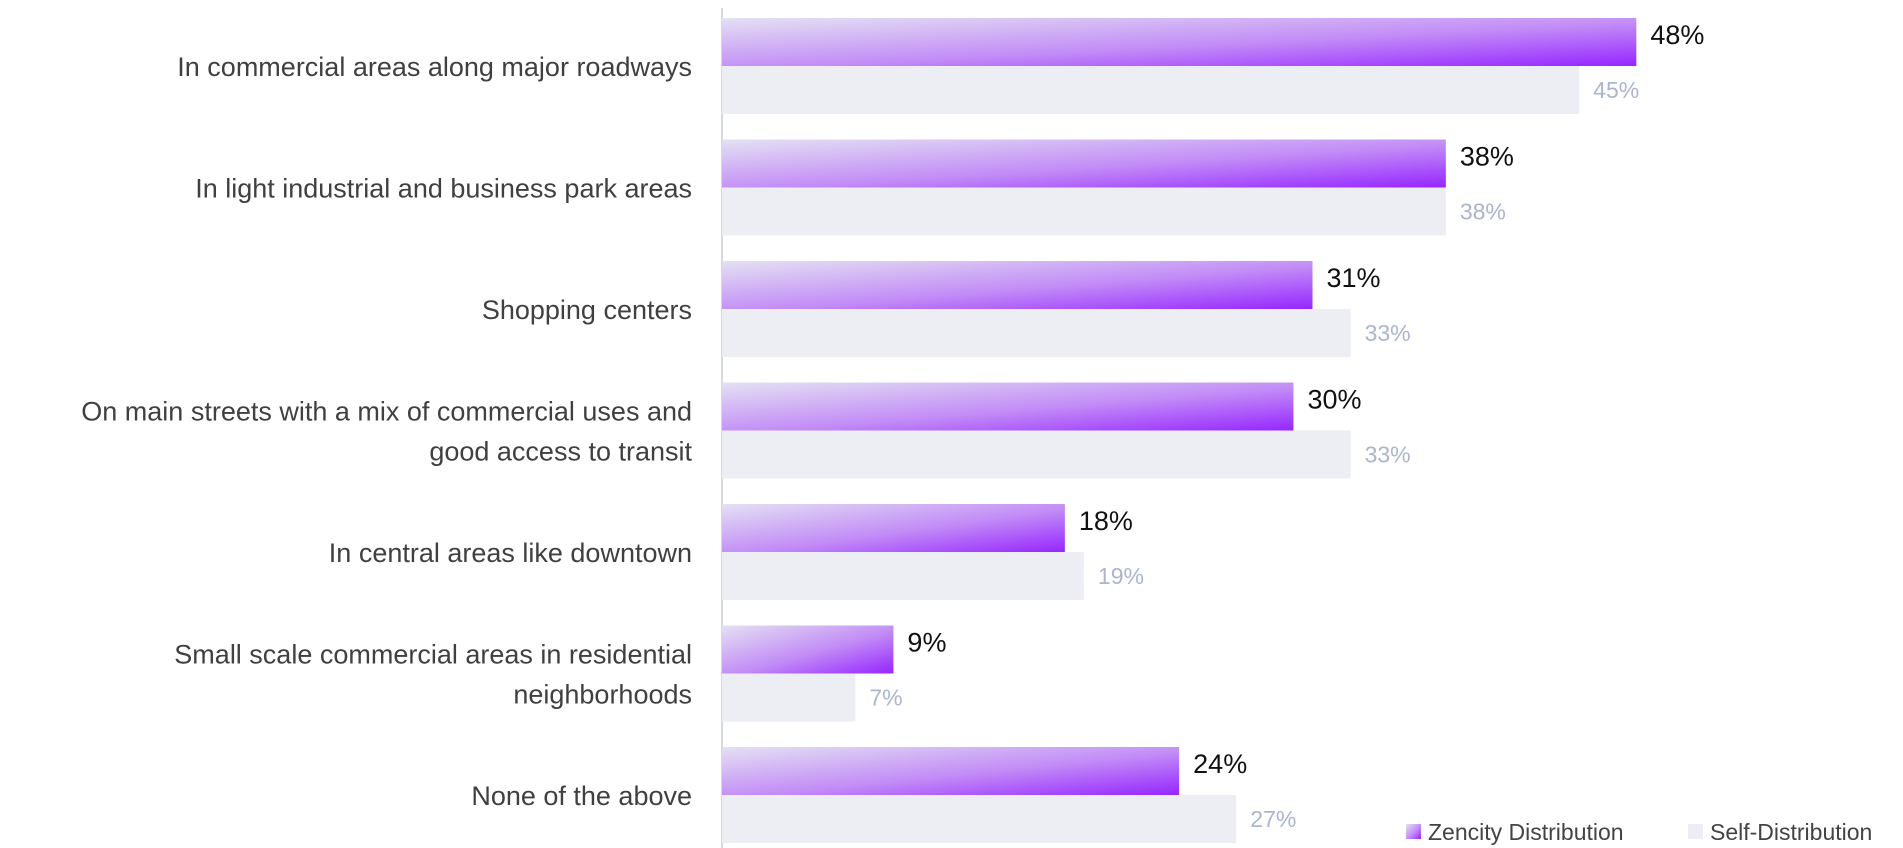  I want to click on value-label-zencity: 24%, so click(1220, 764).